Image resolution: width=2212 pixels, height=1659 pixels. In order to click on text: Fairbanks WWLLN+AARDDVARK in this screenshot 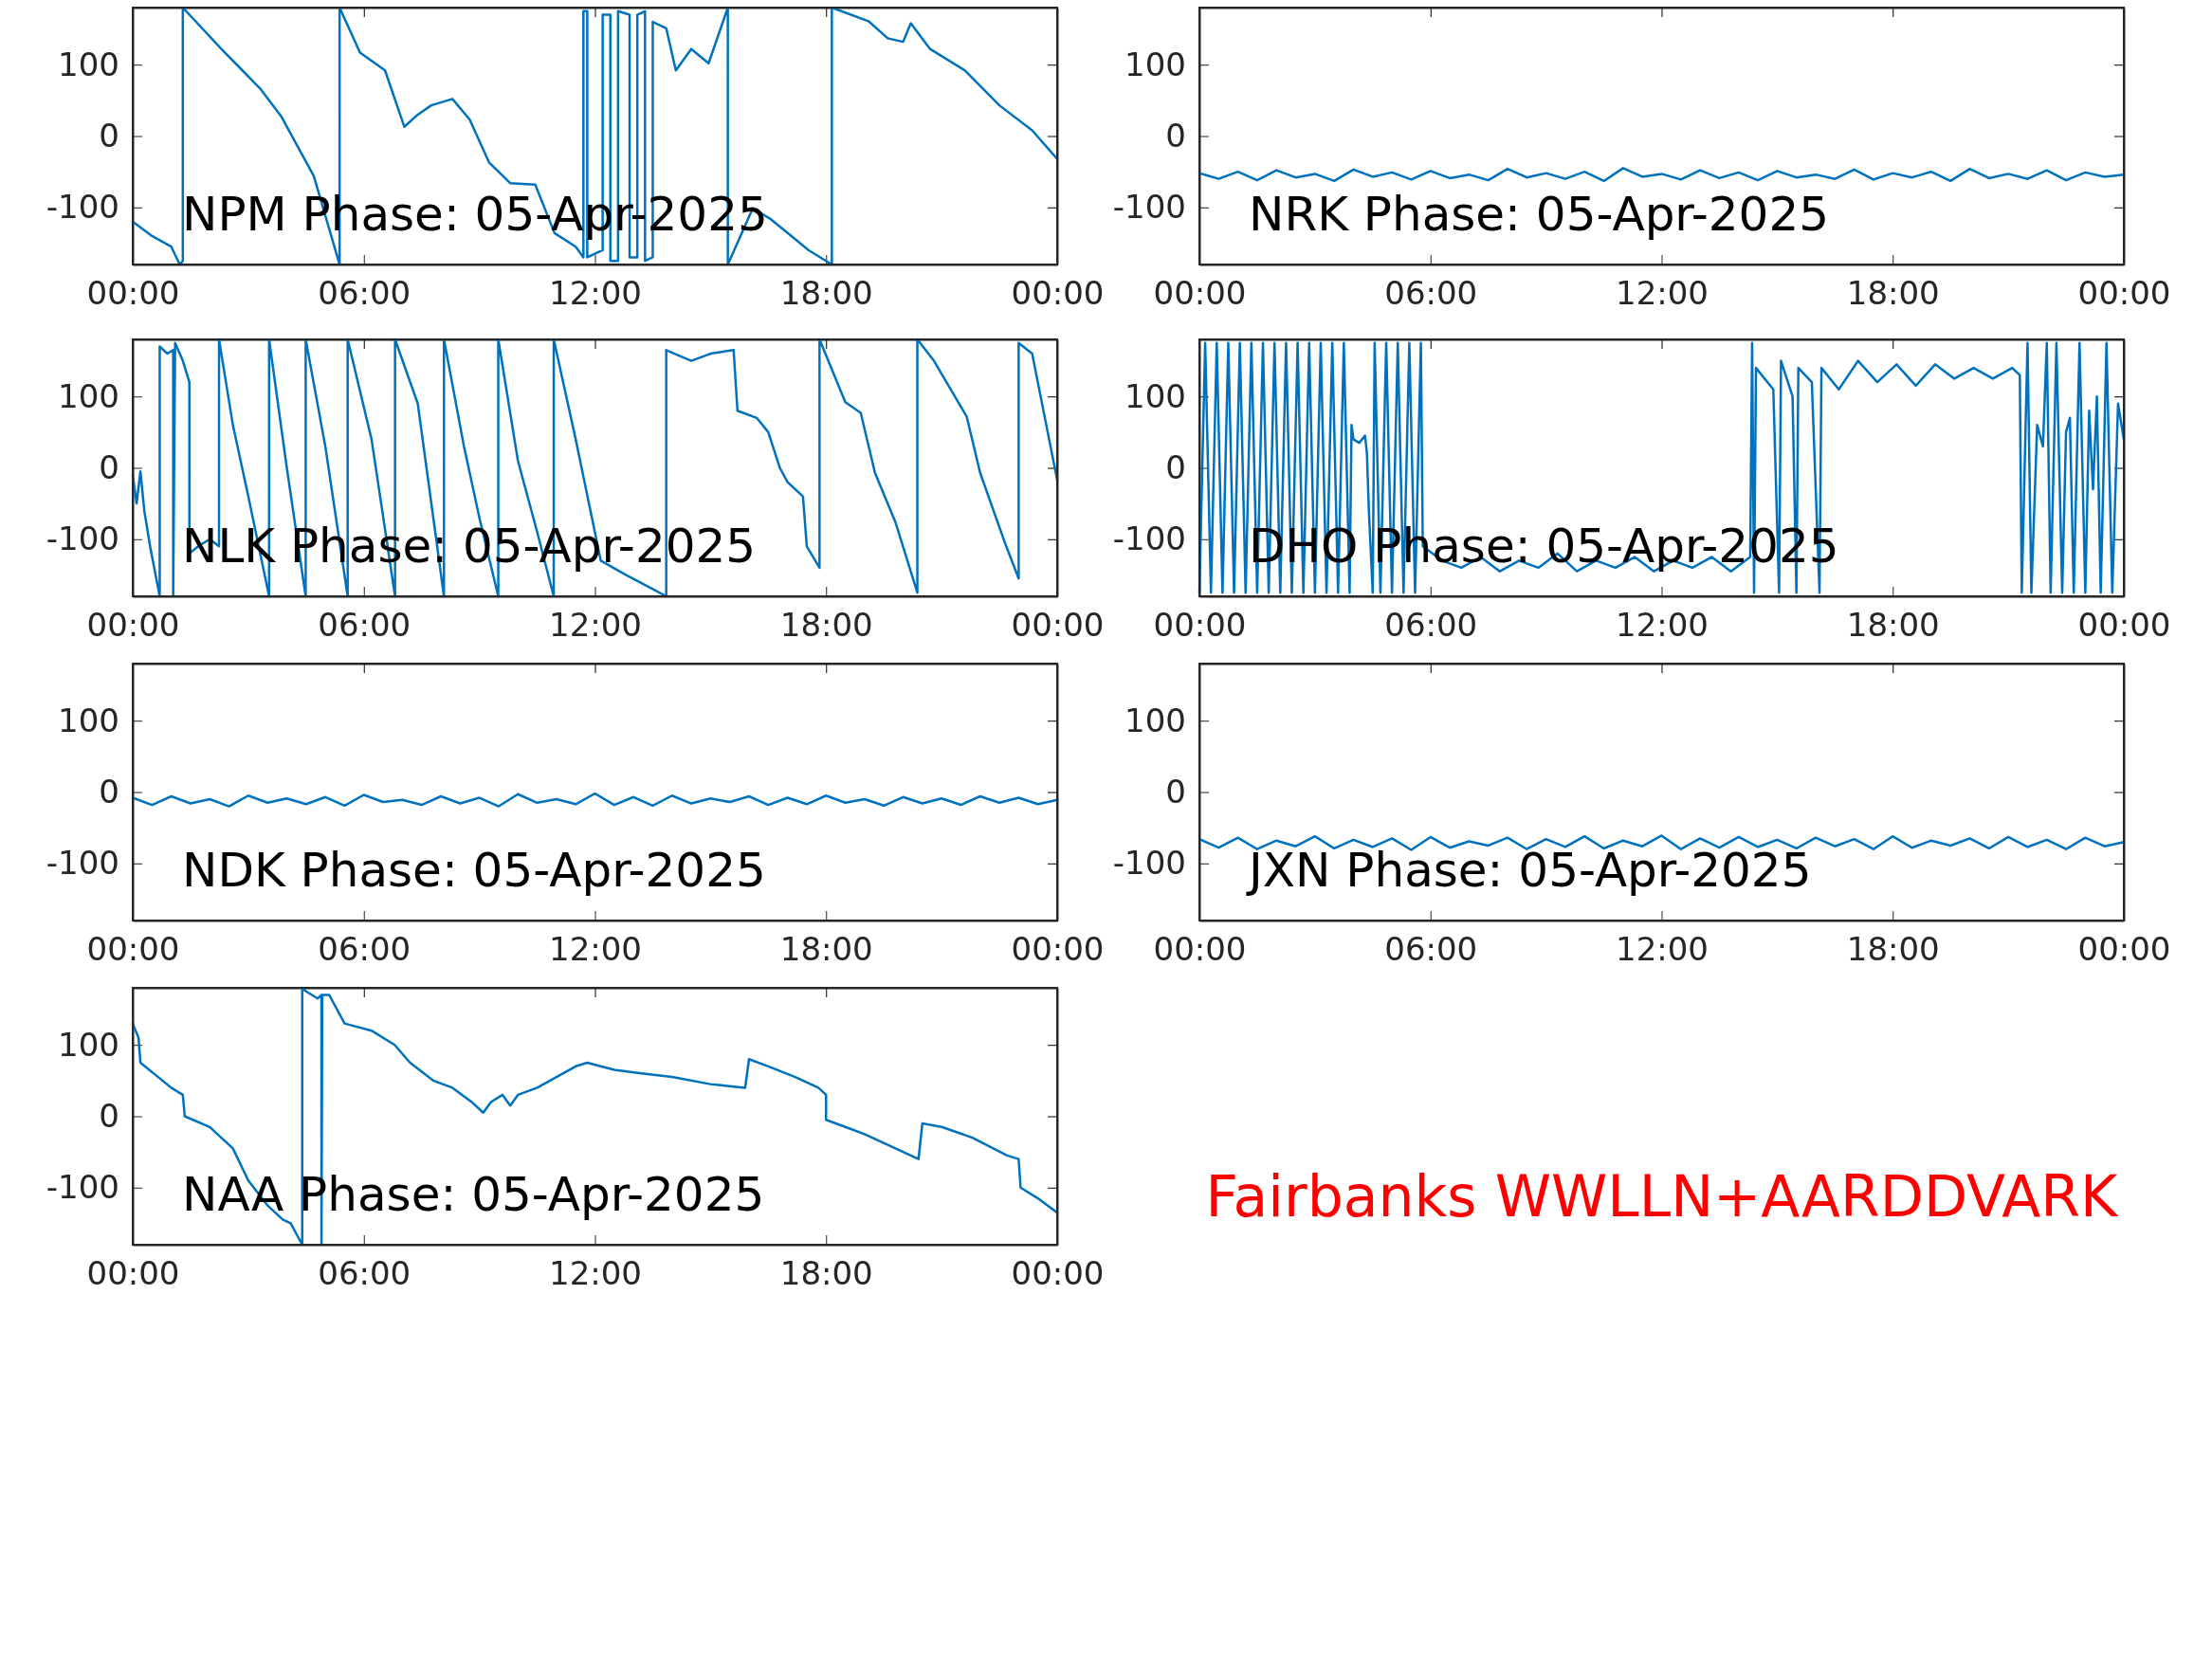, I will do `click(1662, 1196)`.